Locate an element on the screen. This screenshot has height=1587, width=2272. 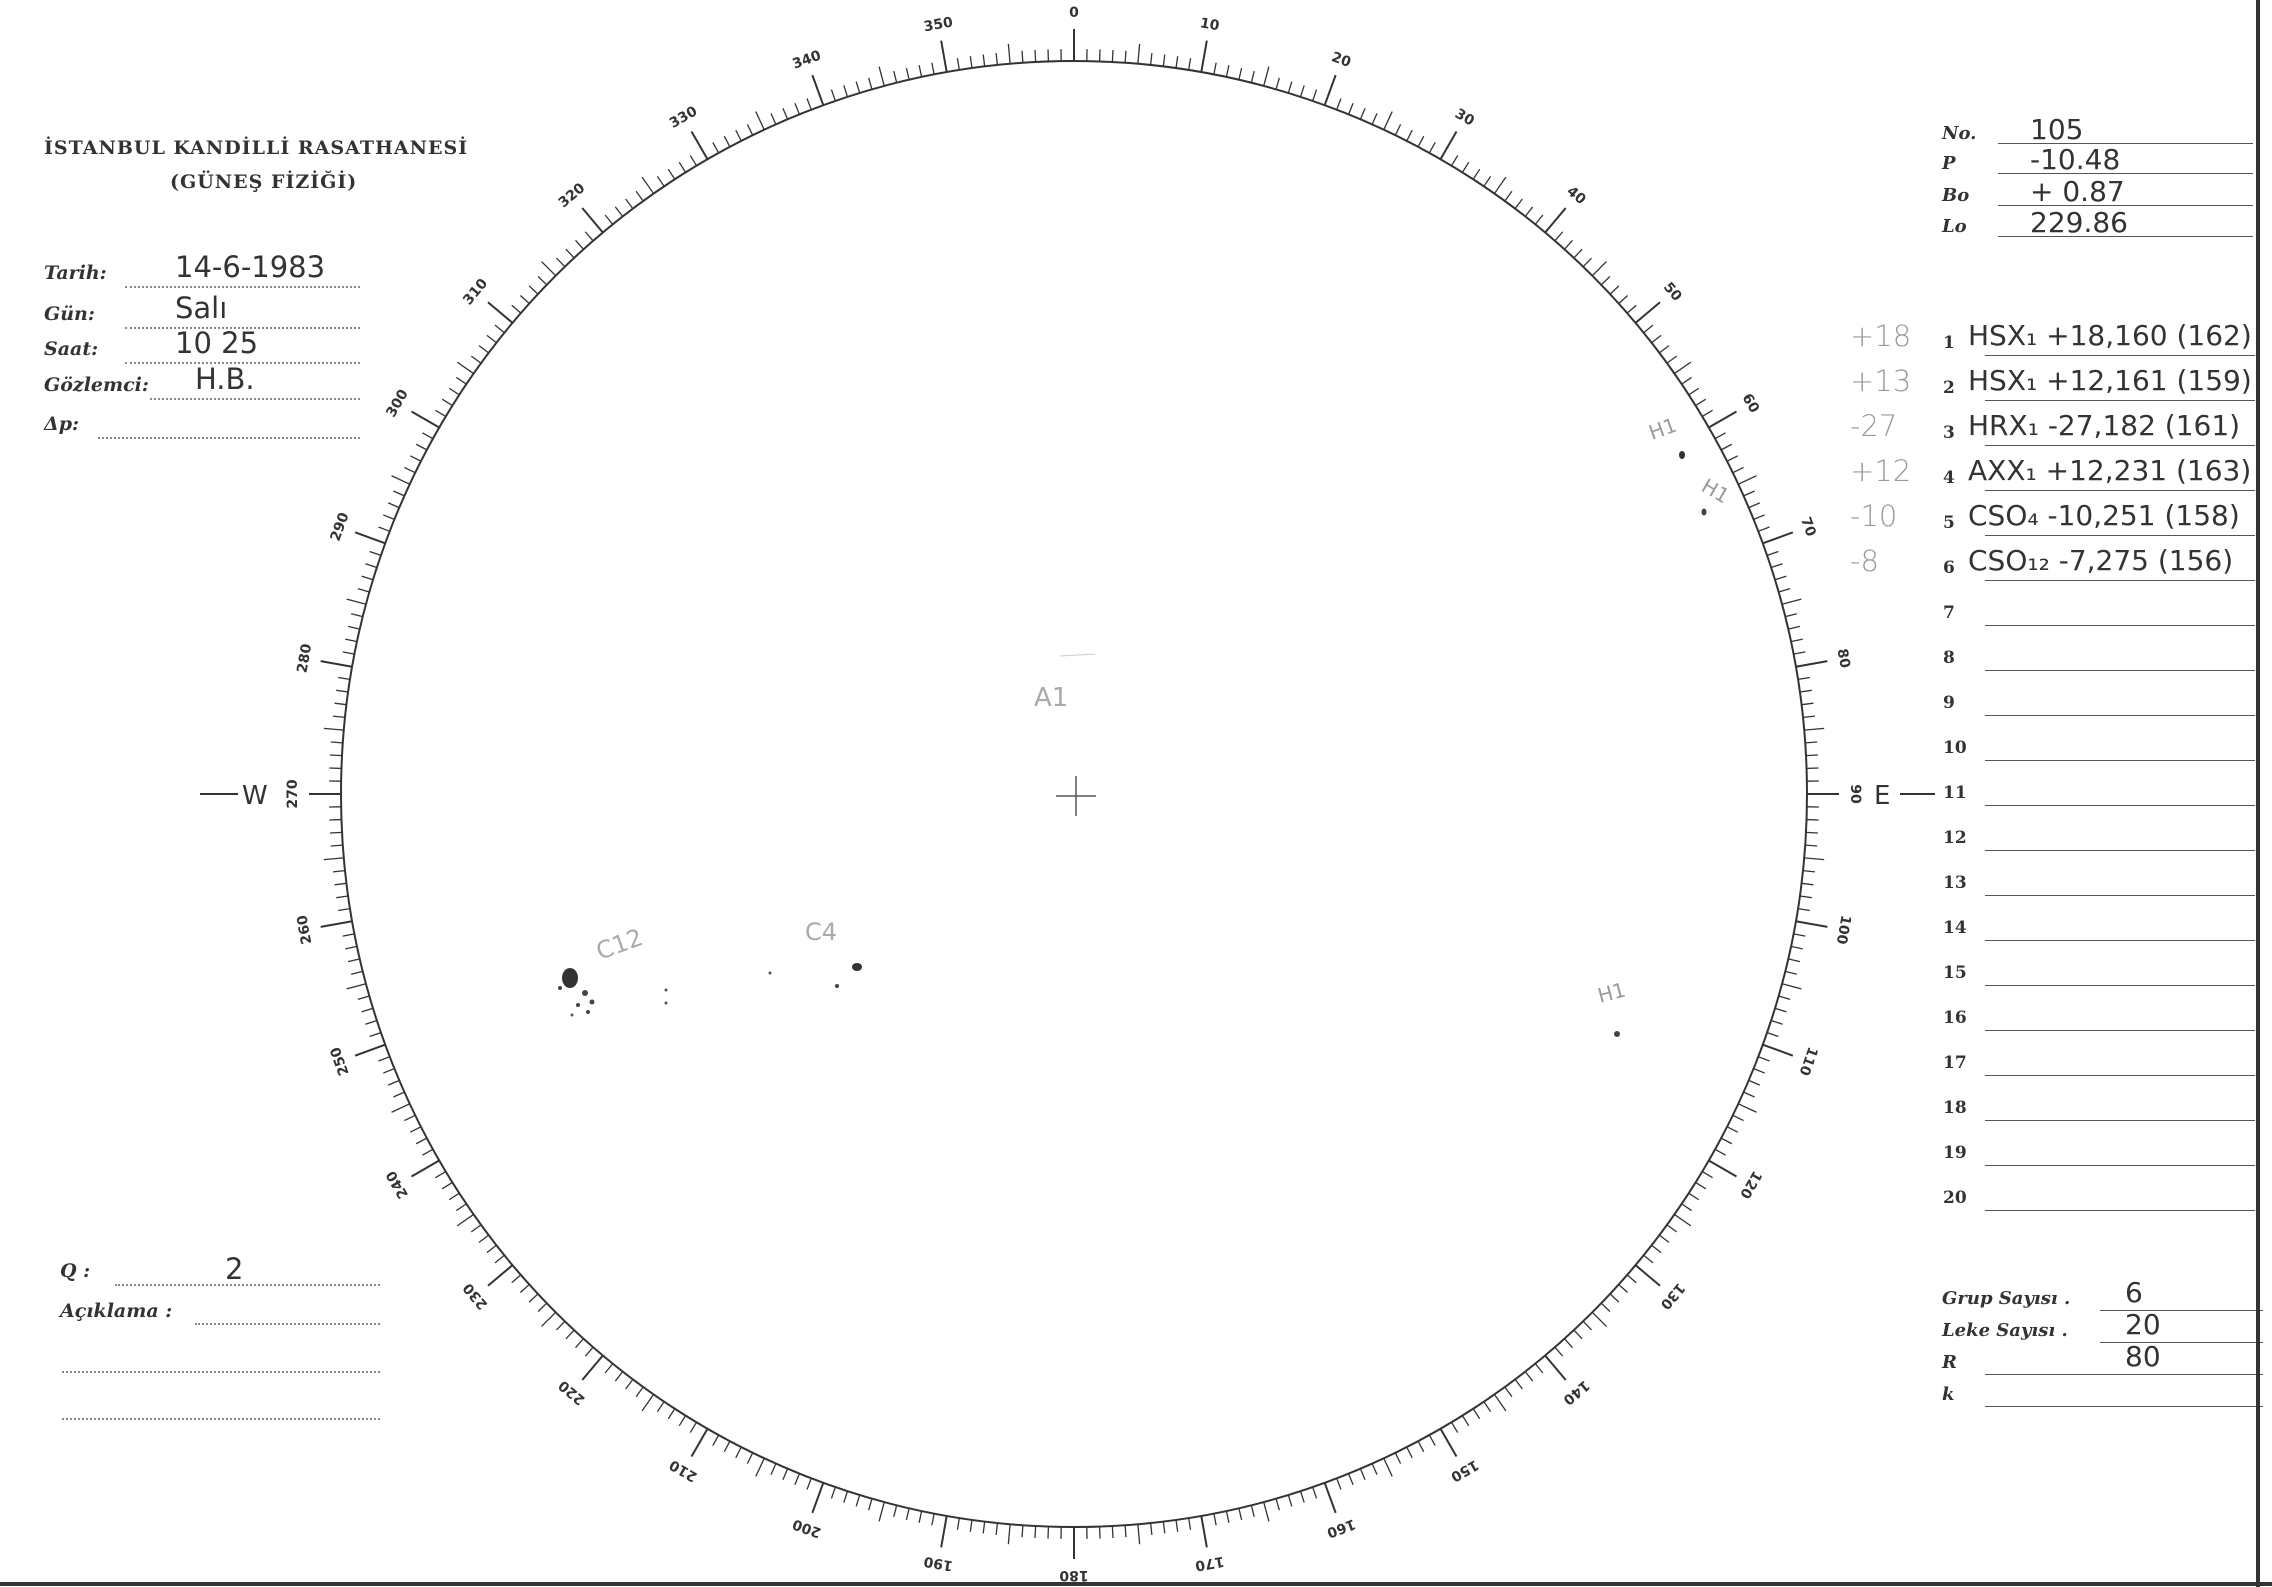
param-value: + 0.87 is located at coordinates (2077, 191).